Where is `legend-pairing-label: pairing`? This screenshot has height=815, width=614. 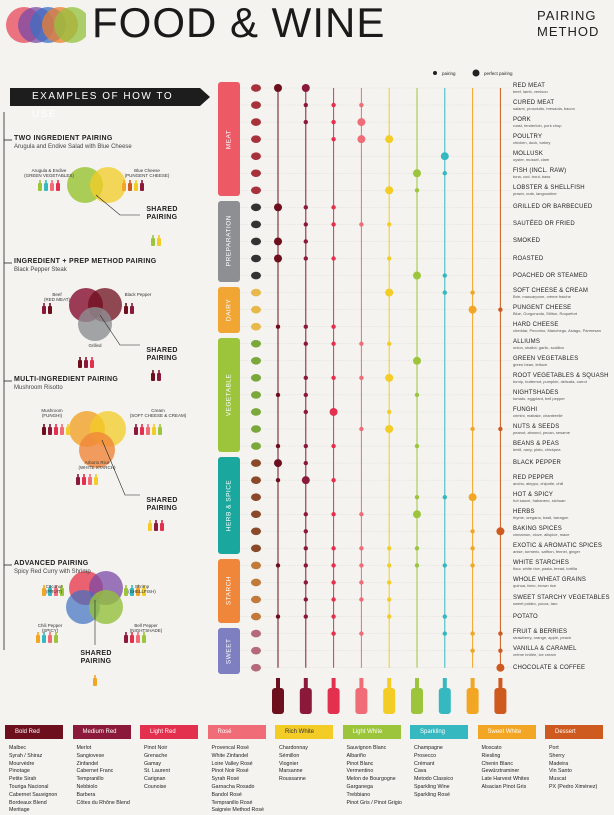 legend-pairing-label: pairing is located at coordinates (449, 73).